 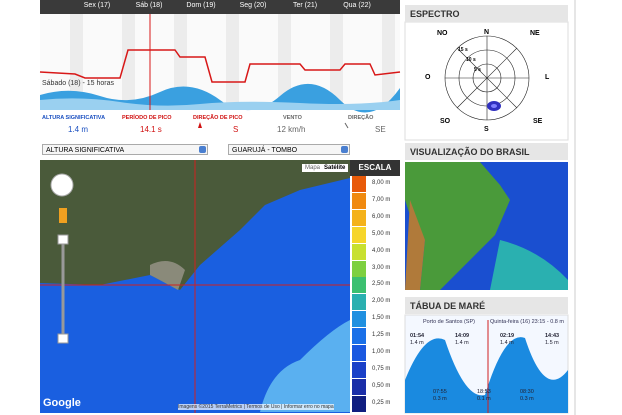 What do you see at coordinates (361, 118) in the screenshot?
I see `stat-label: DIREÇÃO` at bounding box center [361, 118].